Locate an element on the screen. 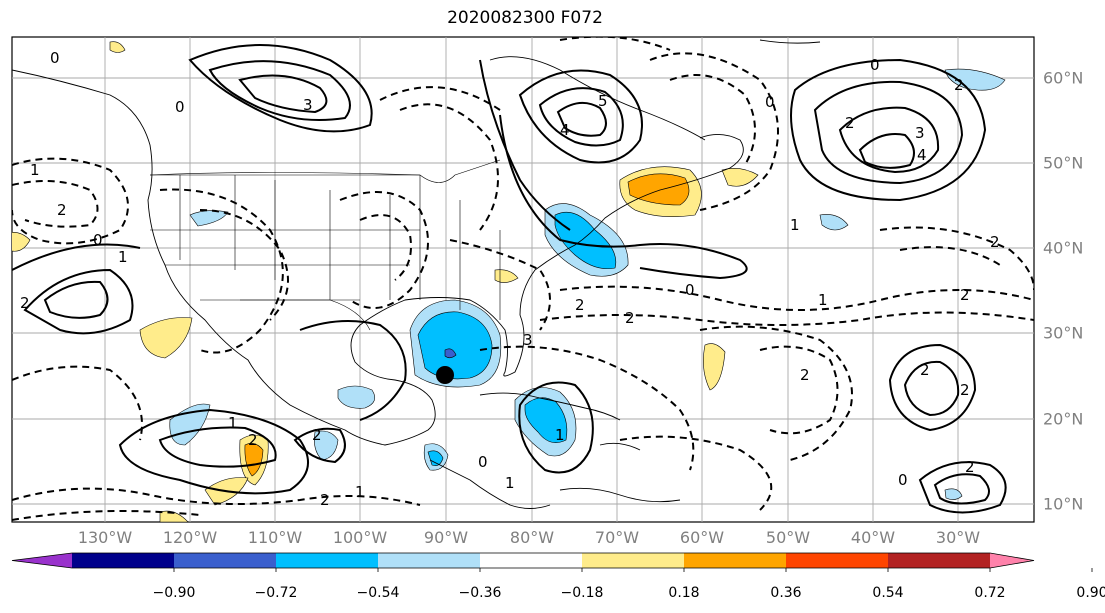 The image size is (1105, 613). latitude-label: 50°N is located at coordinates (1063, 163).